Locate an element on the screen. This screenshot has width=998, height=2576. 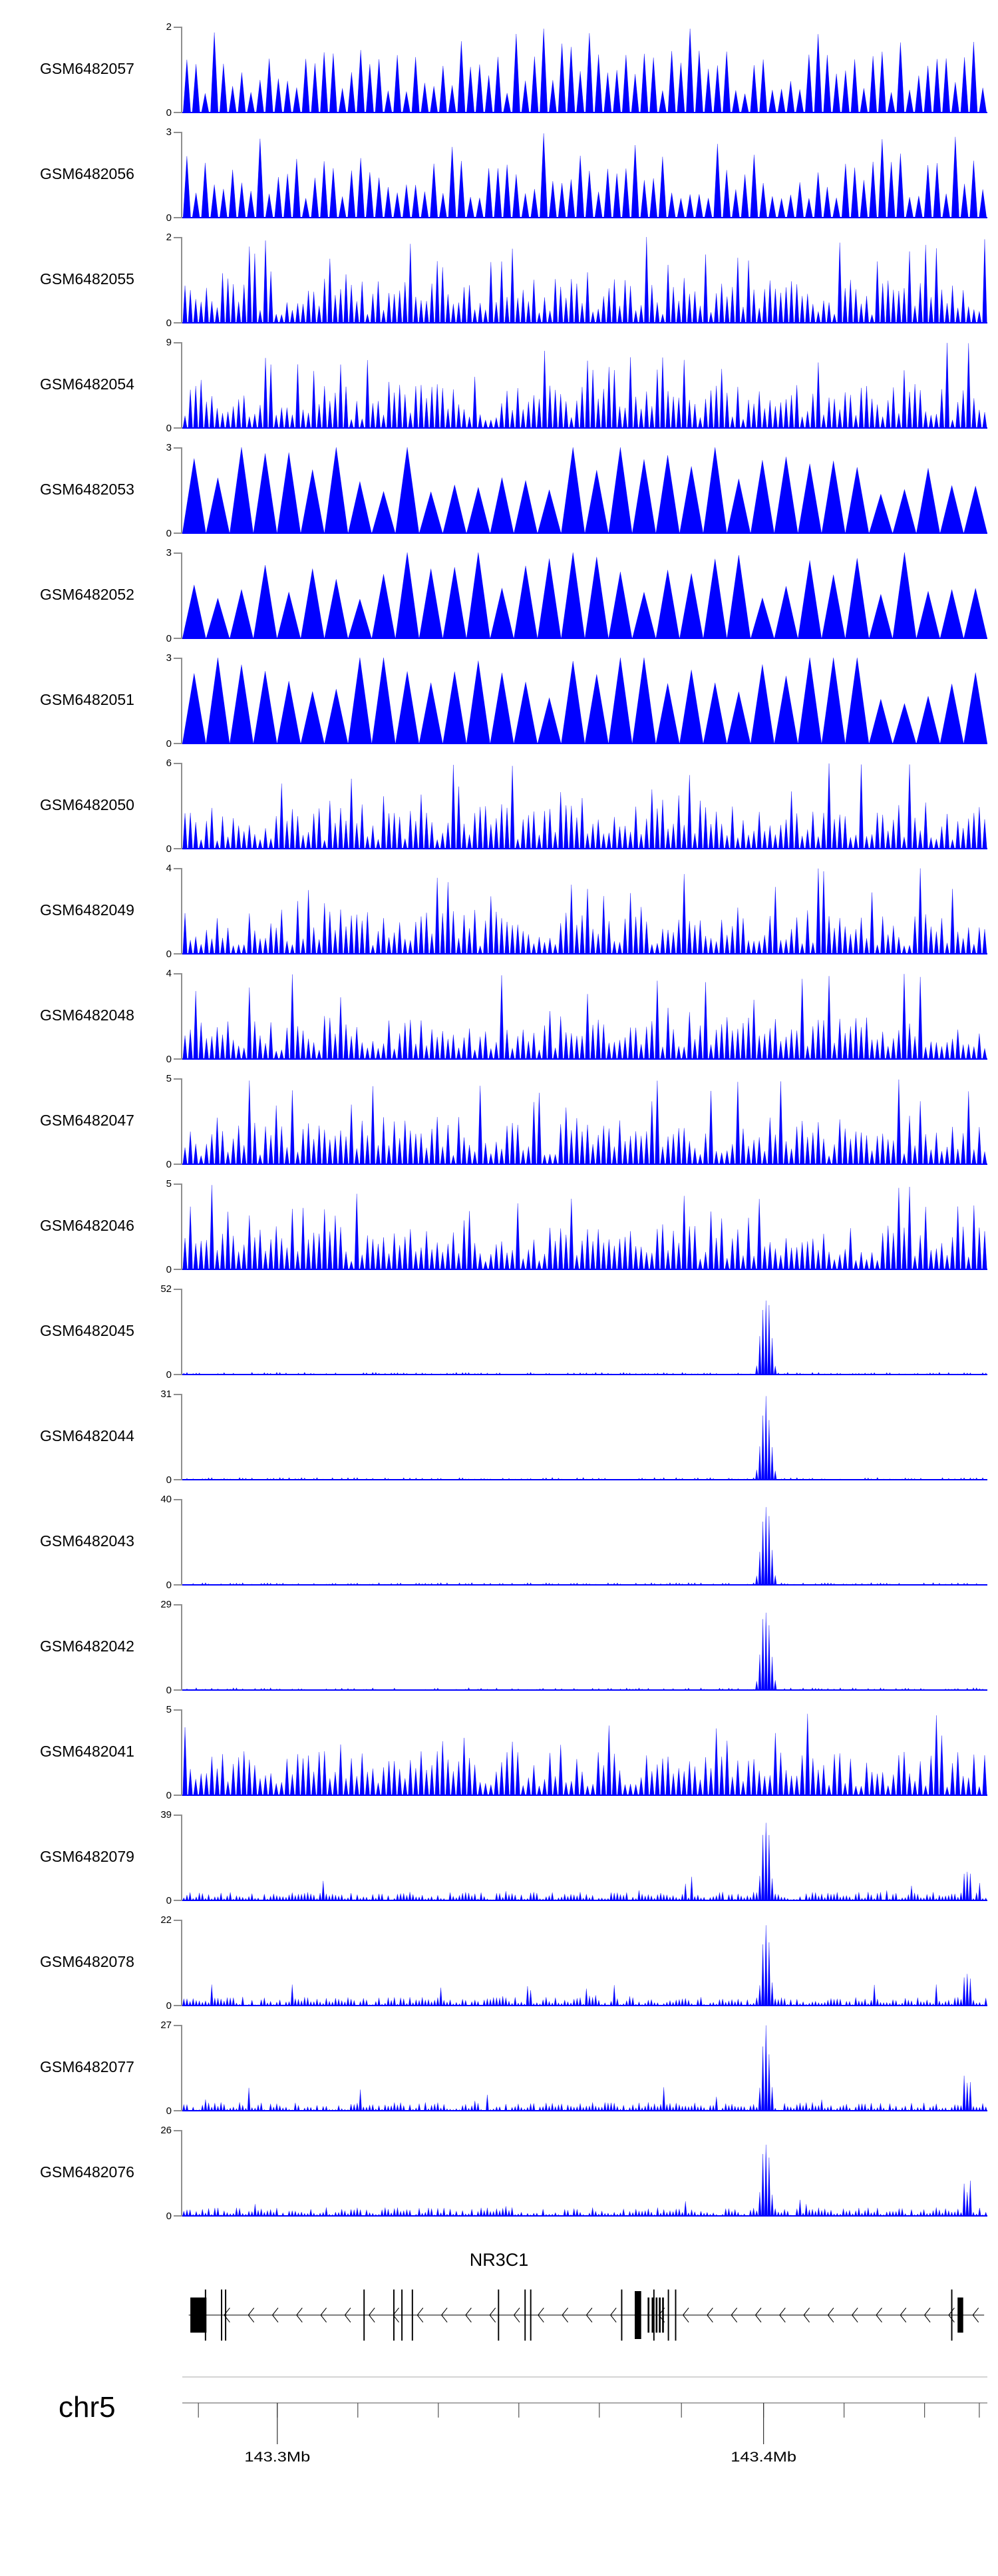
signal-track: GSM6482051 3 0 is located at coordinates (499, 701).